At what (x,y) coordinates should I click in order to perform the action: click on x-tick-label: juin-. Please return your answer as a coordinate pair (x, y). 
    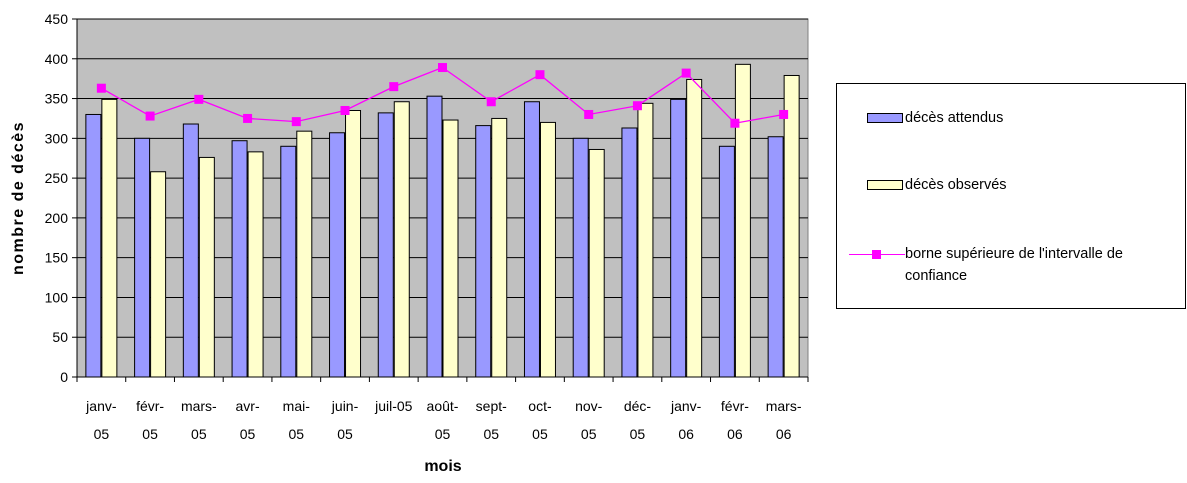
    Looking at the image, I should click on (345, 406).